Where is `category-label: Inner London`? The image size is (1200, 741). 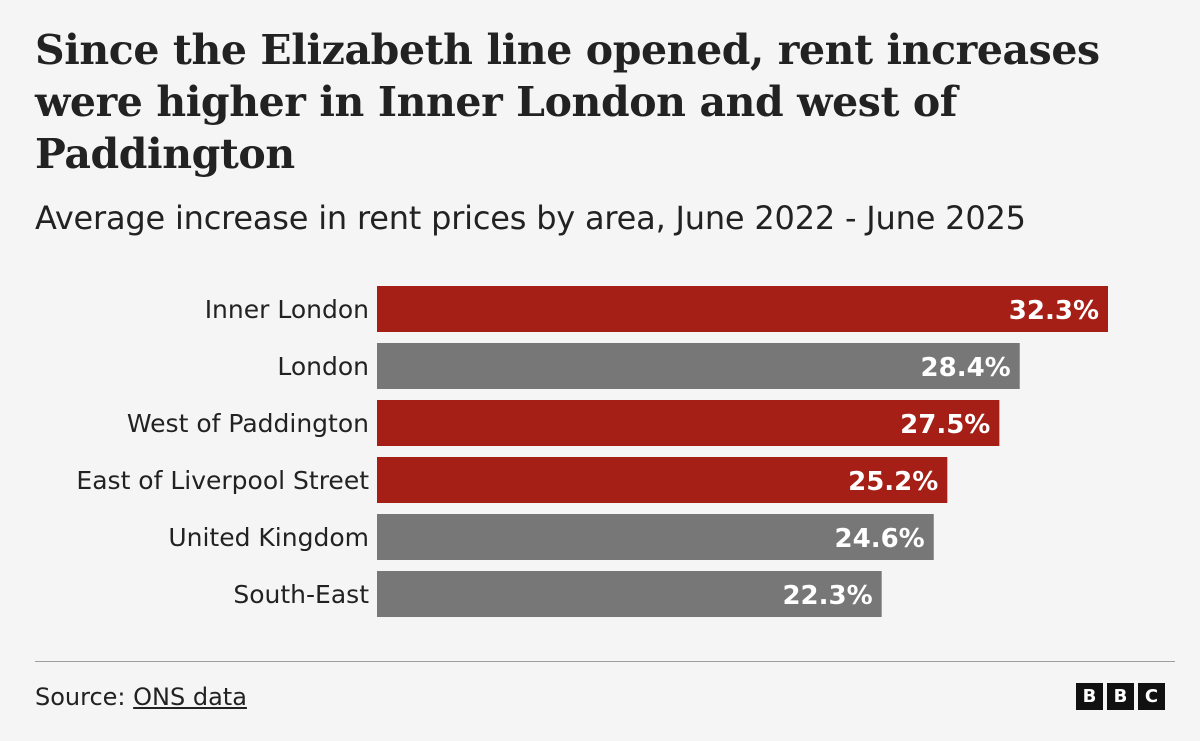
category-label: Inner London is located at coordinates (287, 309).